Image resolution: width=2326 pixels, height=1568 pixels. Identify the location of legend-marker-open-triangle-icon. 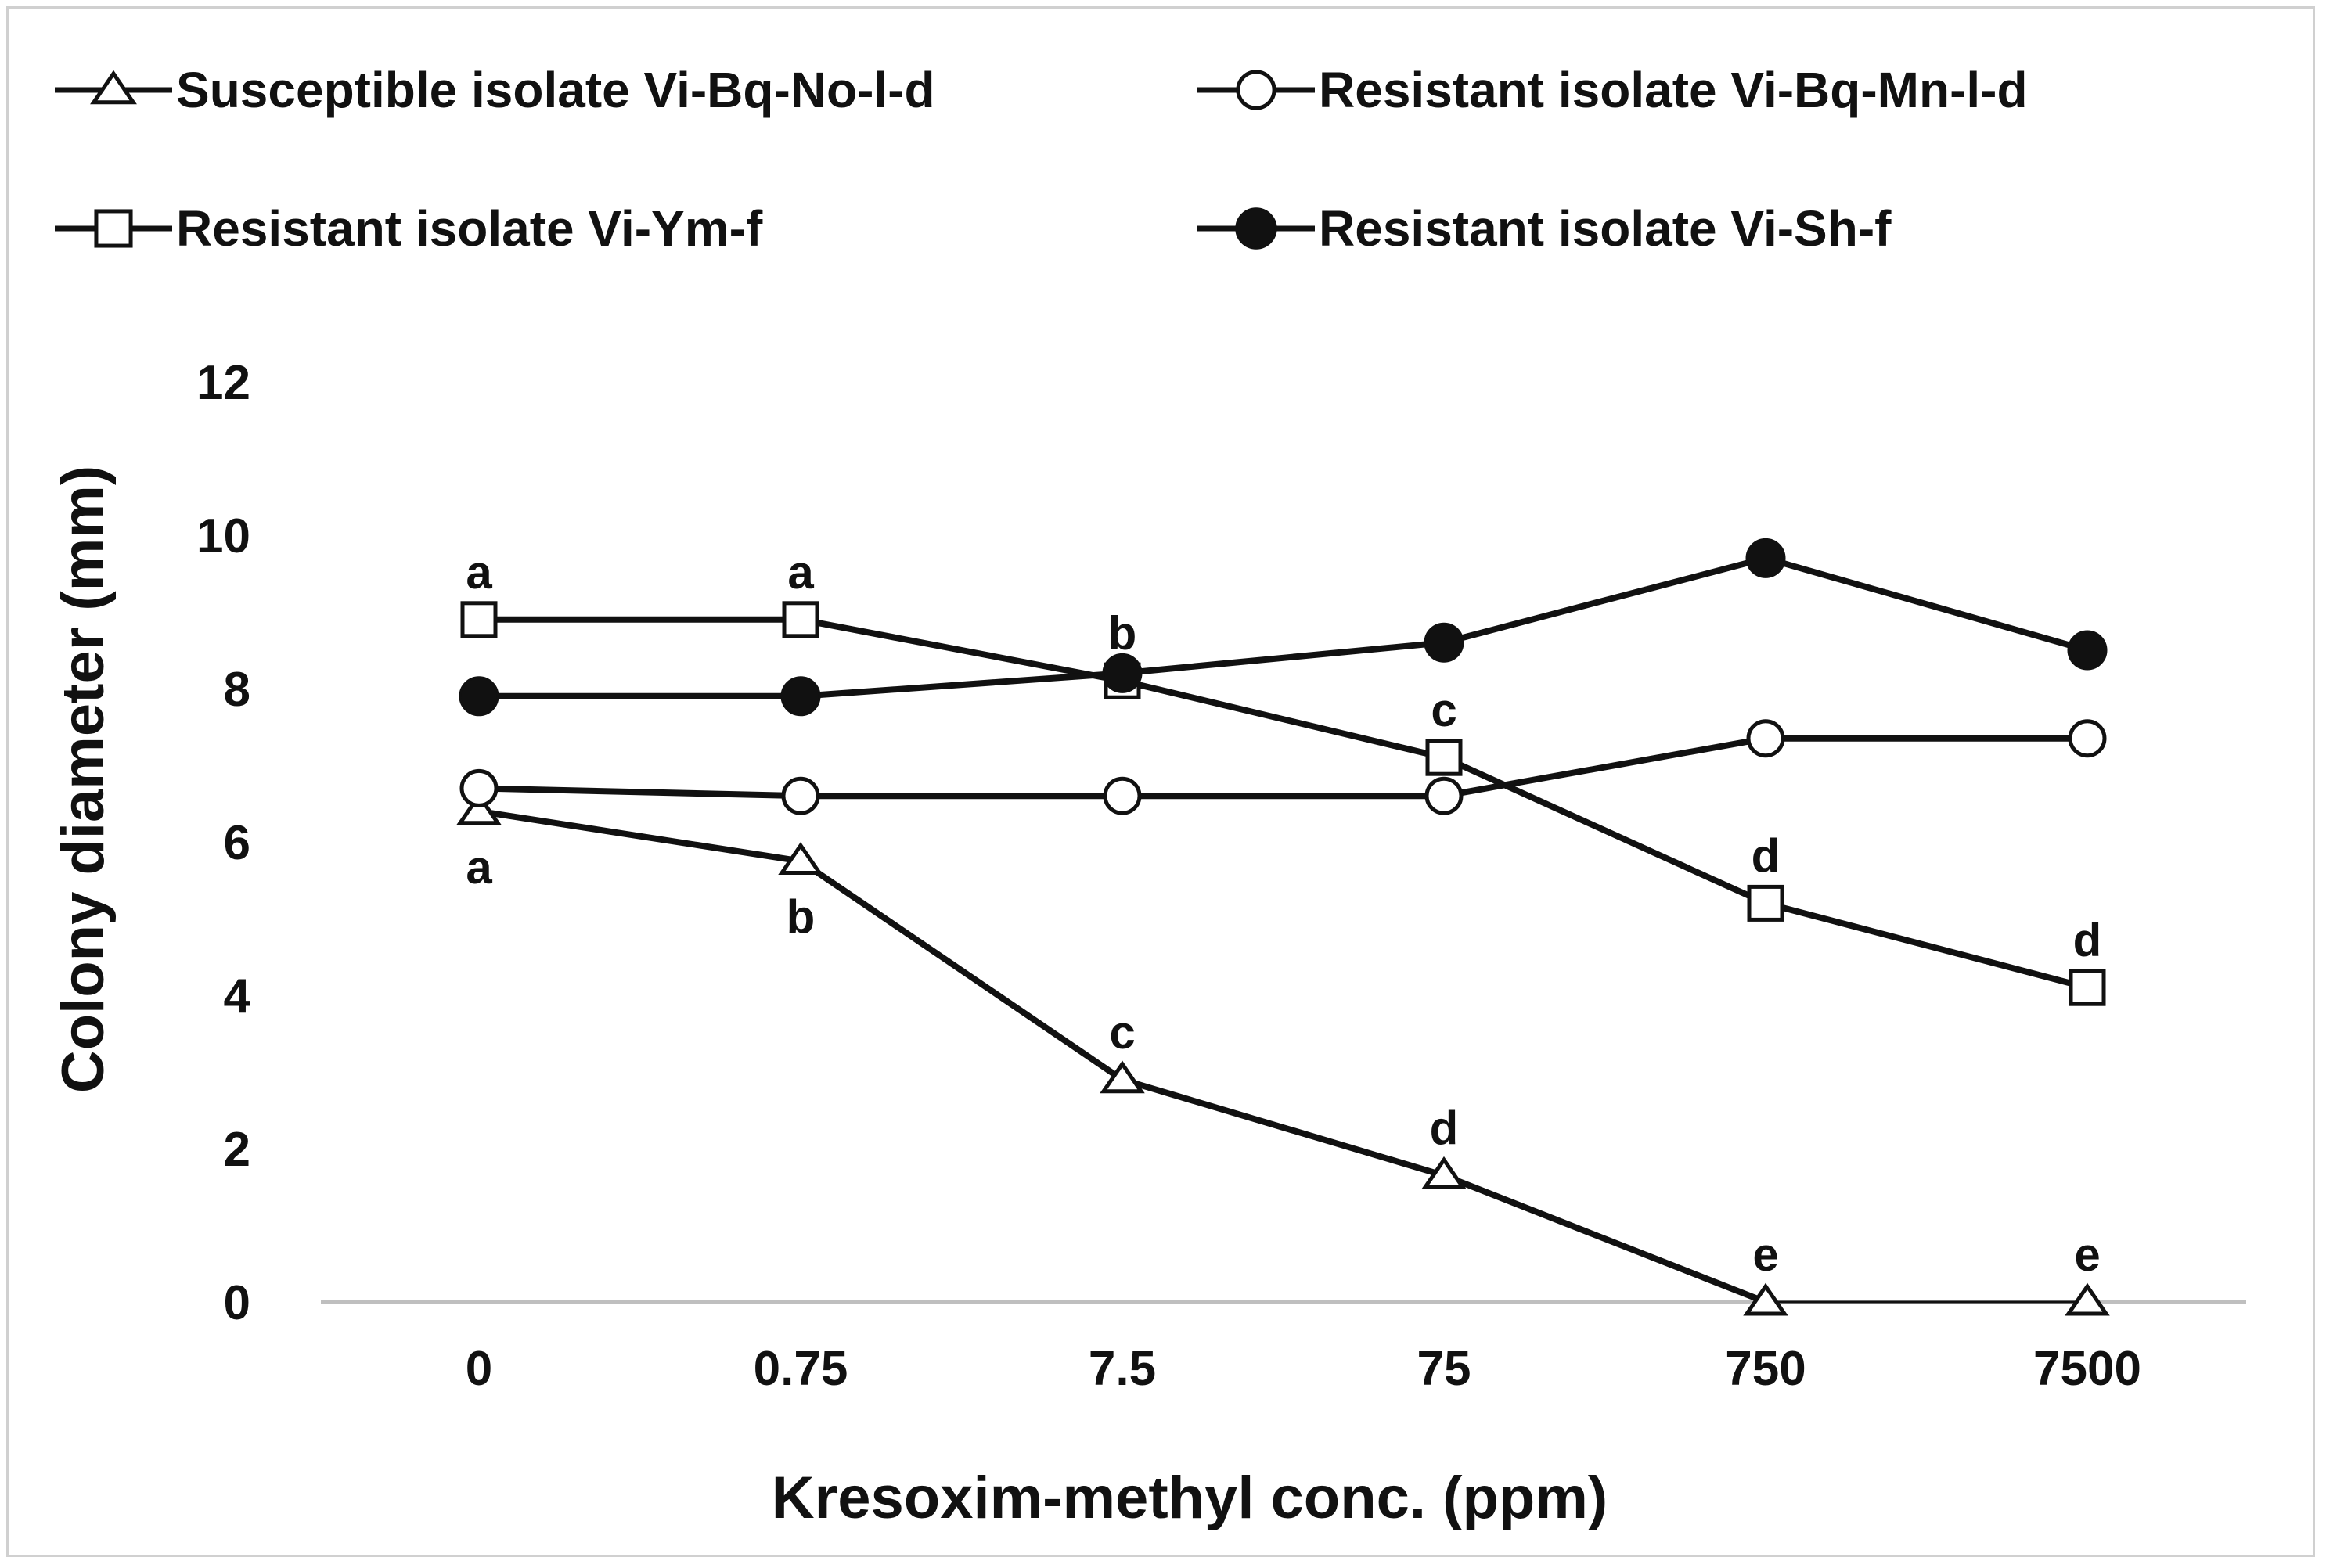
(113, 88).